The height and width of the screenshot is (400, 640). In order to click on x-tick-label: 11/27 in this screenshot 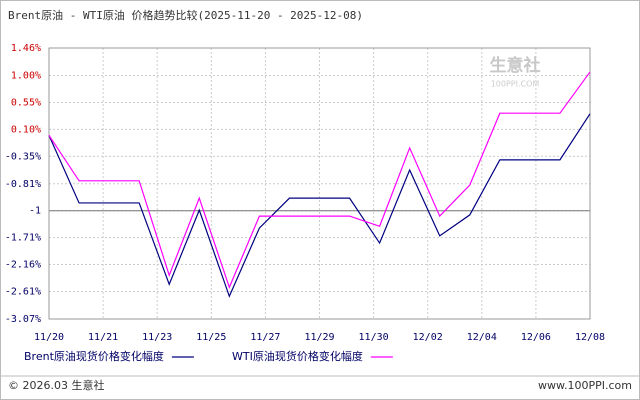, I will do `click(265, 337)`.